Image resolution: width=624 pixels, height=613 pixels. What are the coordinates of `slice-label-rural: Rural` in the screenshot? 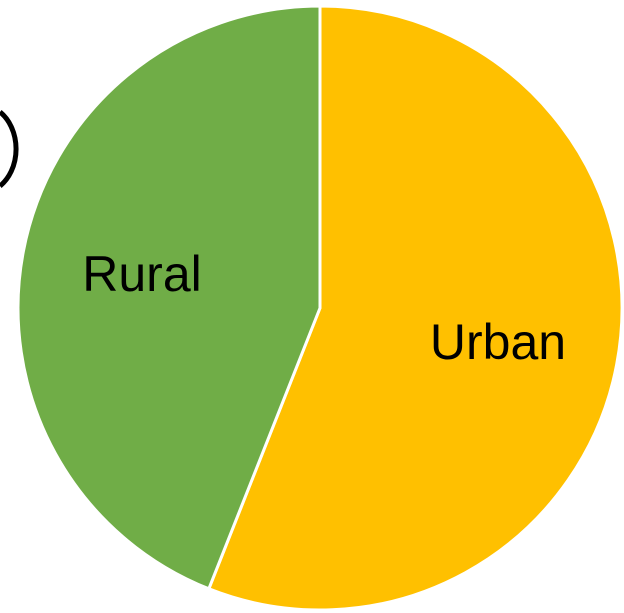 It's located at (141, 274).